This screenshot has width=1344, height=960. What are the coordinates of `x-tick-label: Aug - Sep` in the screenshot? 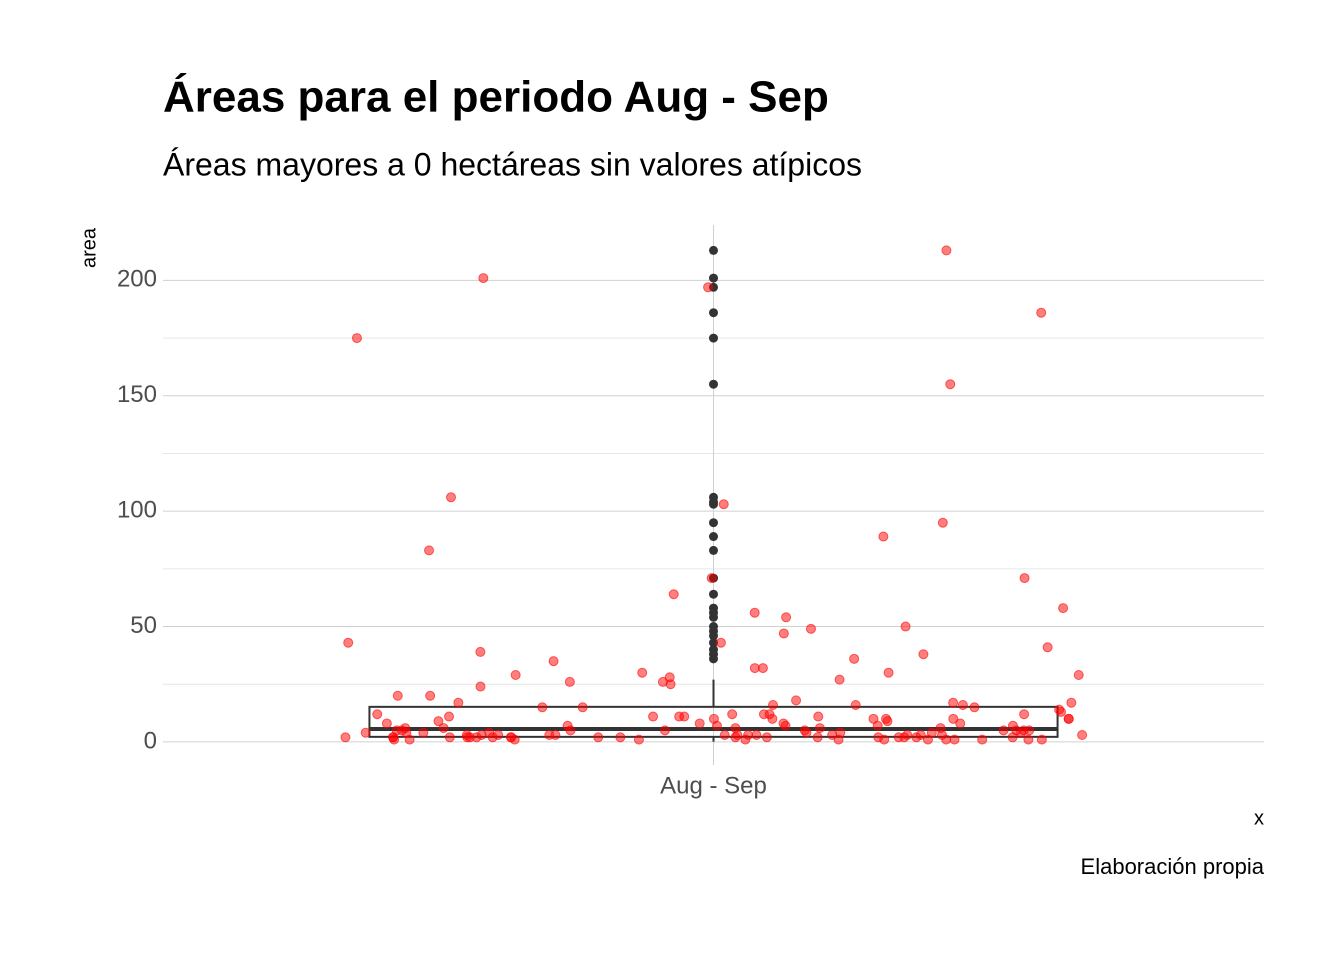 It's located at (713, 785).